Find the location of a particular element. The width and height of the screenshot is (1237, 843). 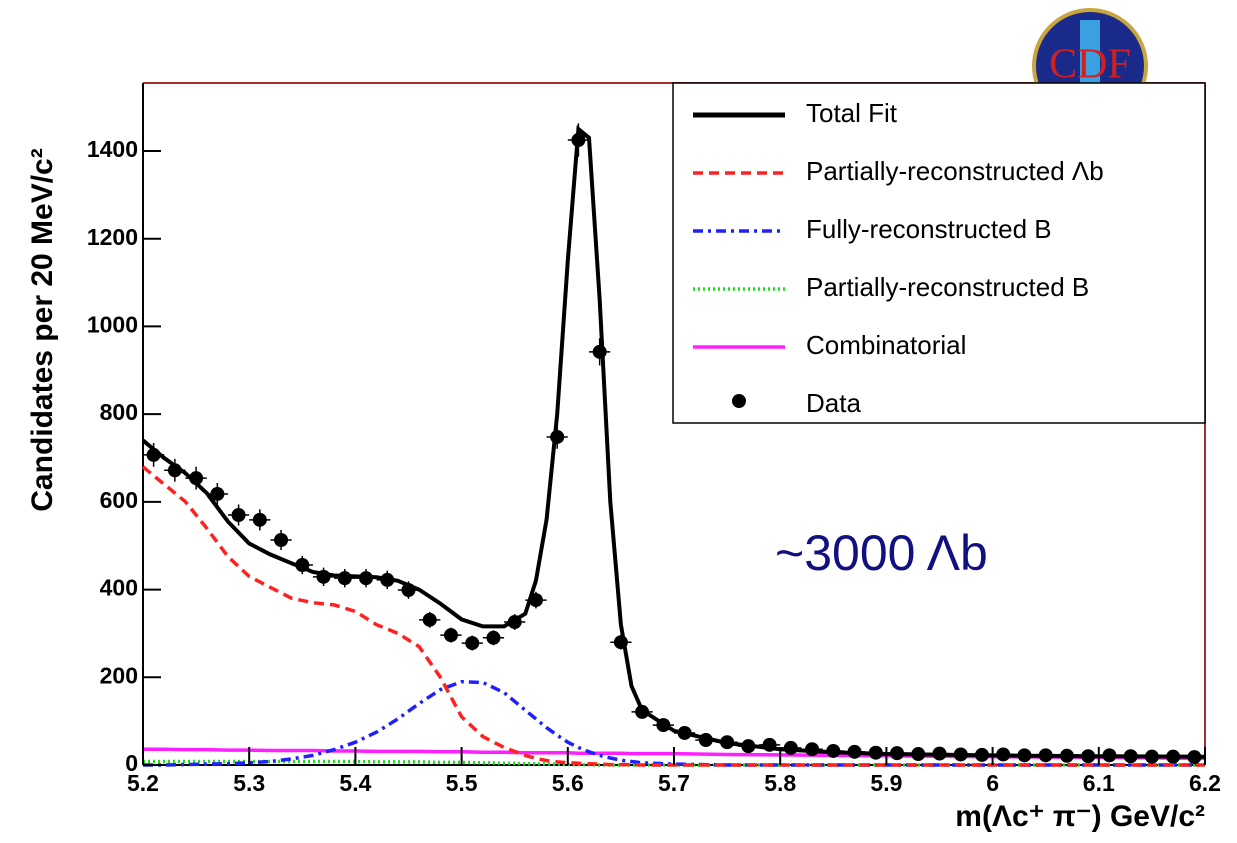

y-tick-label: 1400 is located at coordinates (112, 149).